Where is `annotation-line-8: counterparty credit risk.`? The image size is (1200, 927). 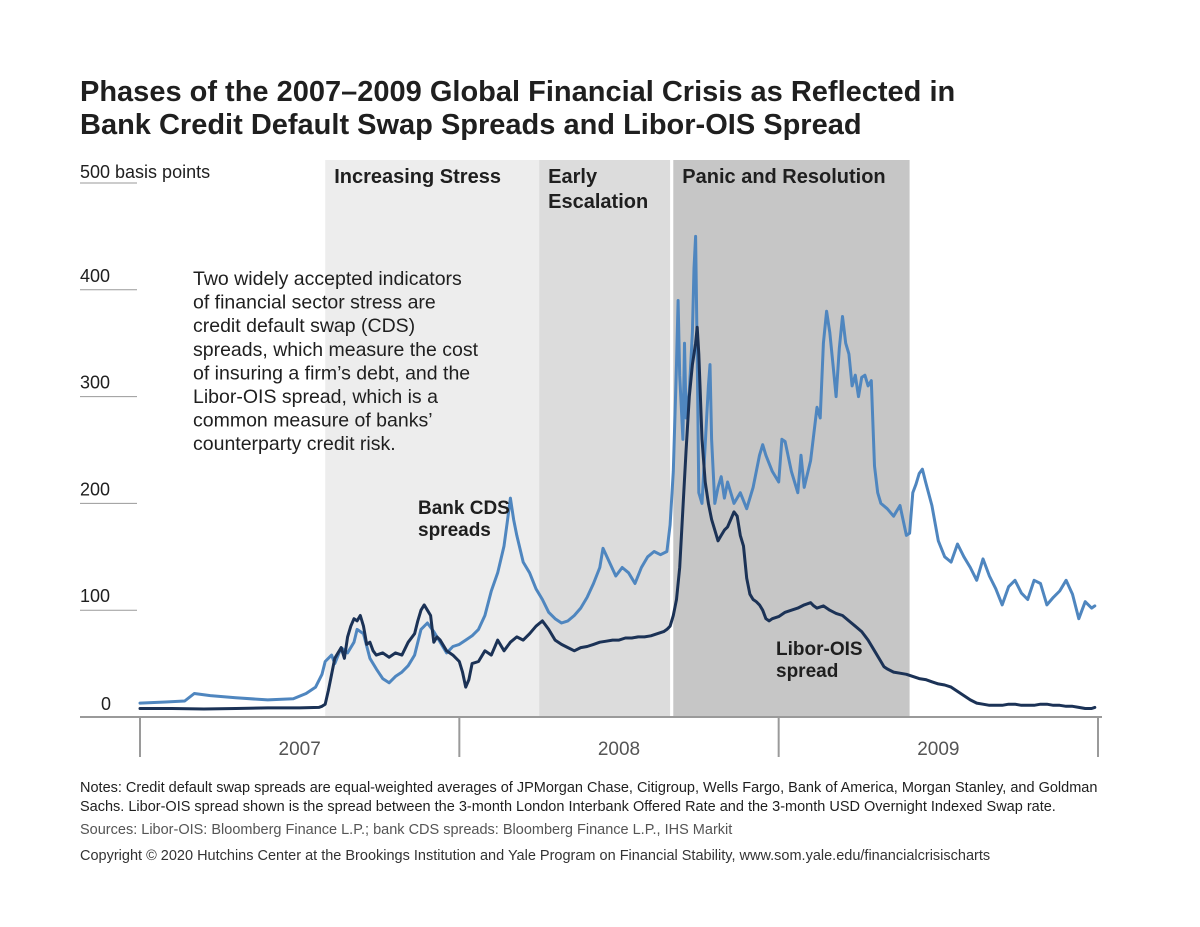
annotation-line-8: counterparty credit risk. is located at coordinates (294, 444).